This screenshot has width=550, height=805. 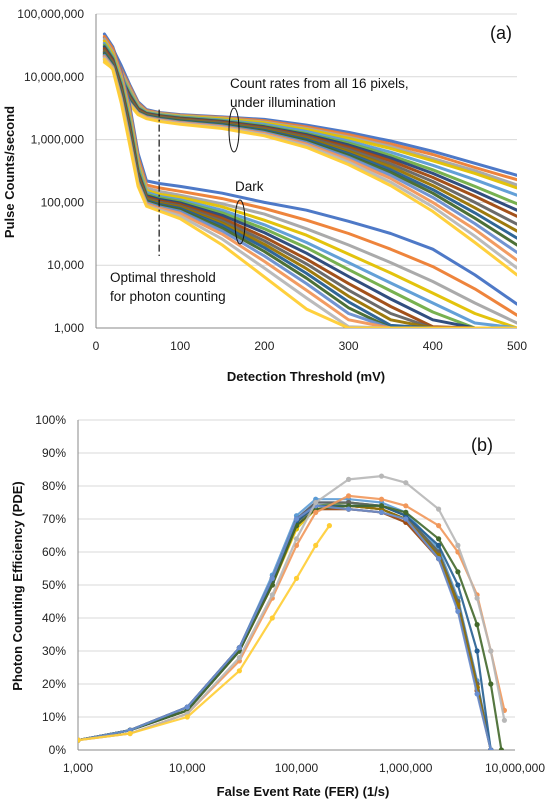 What do you see at coordinates (515, 768) in the screenshot?
I see `x-tick-label-b: 10,000,000` at bounding box center [515, 768].